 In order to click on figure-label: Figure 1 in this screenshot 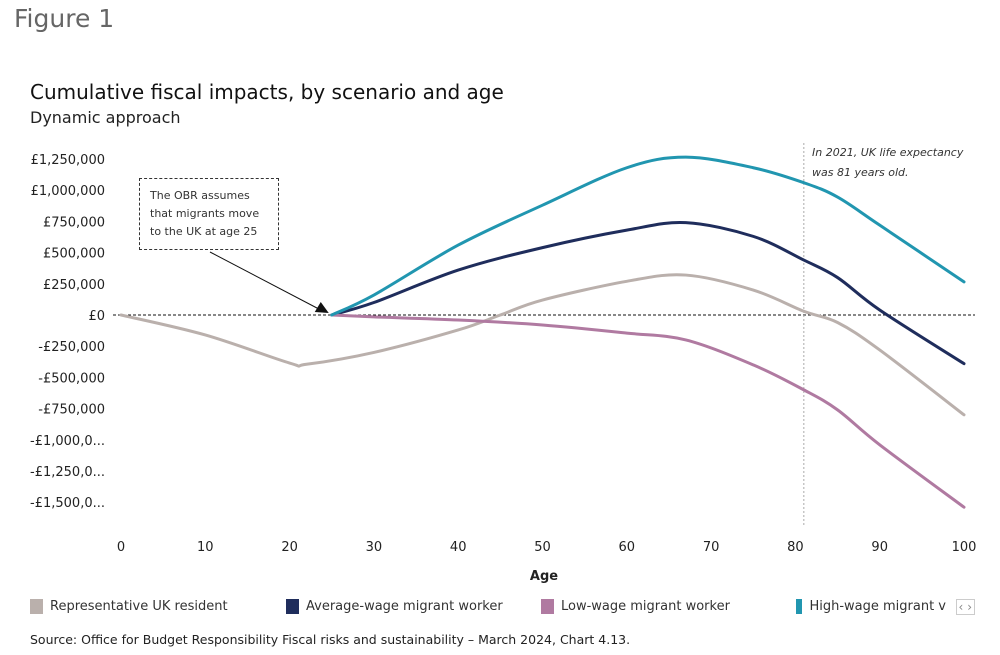, I will do `click(64, 18)`.